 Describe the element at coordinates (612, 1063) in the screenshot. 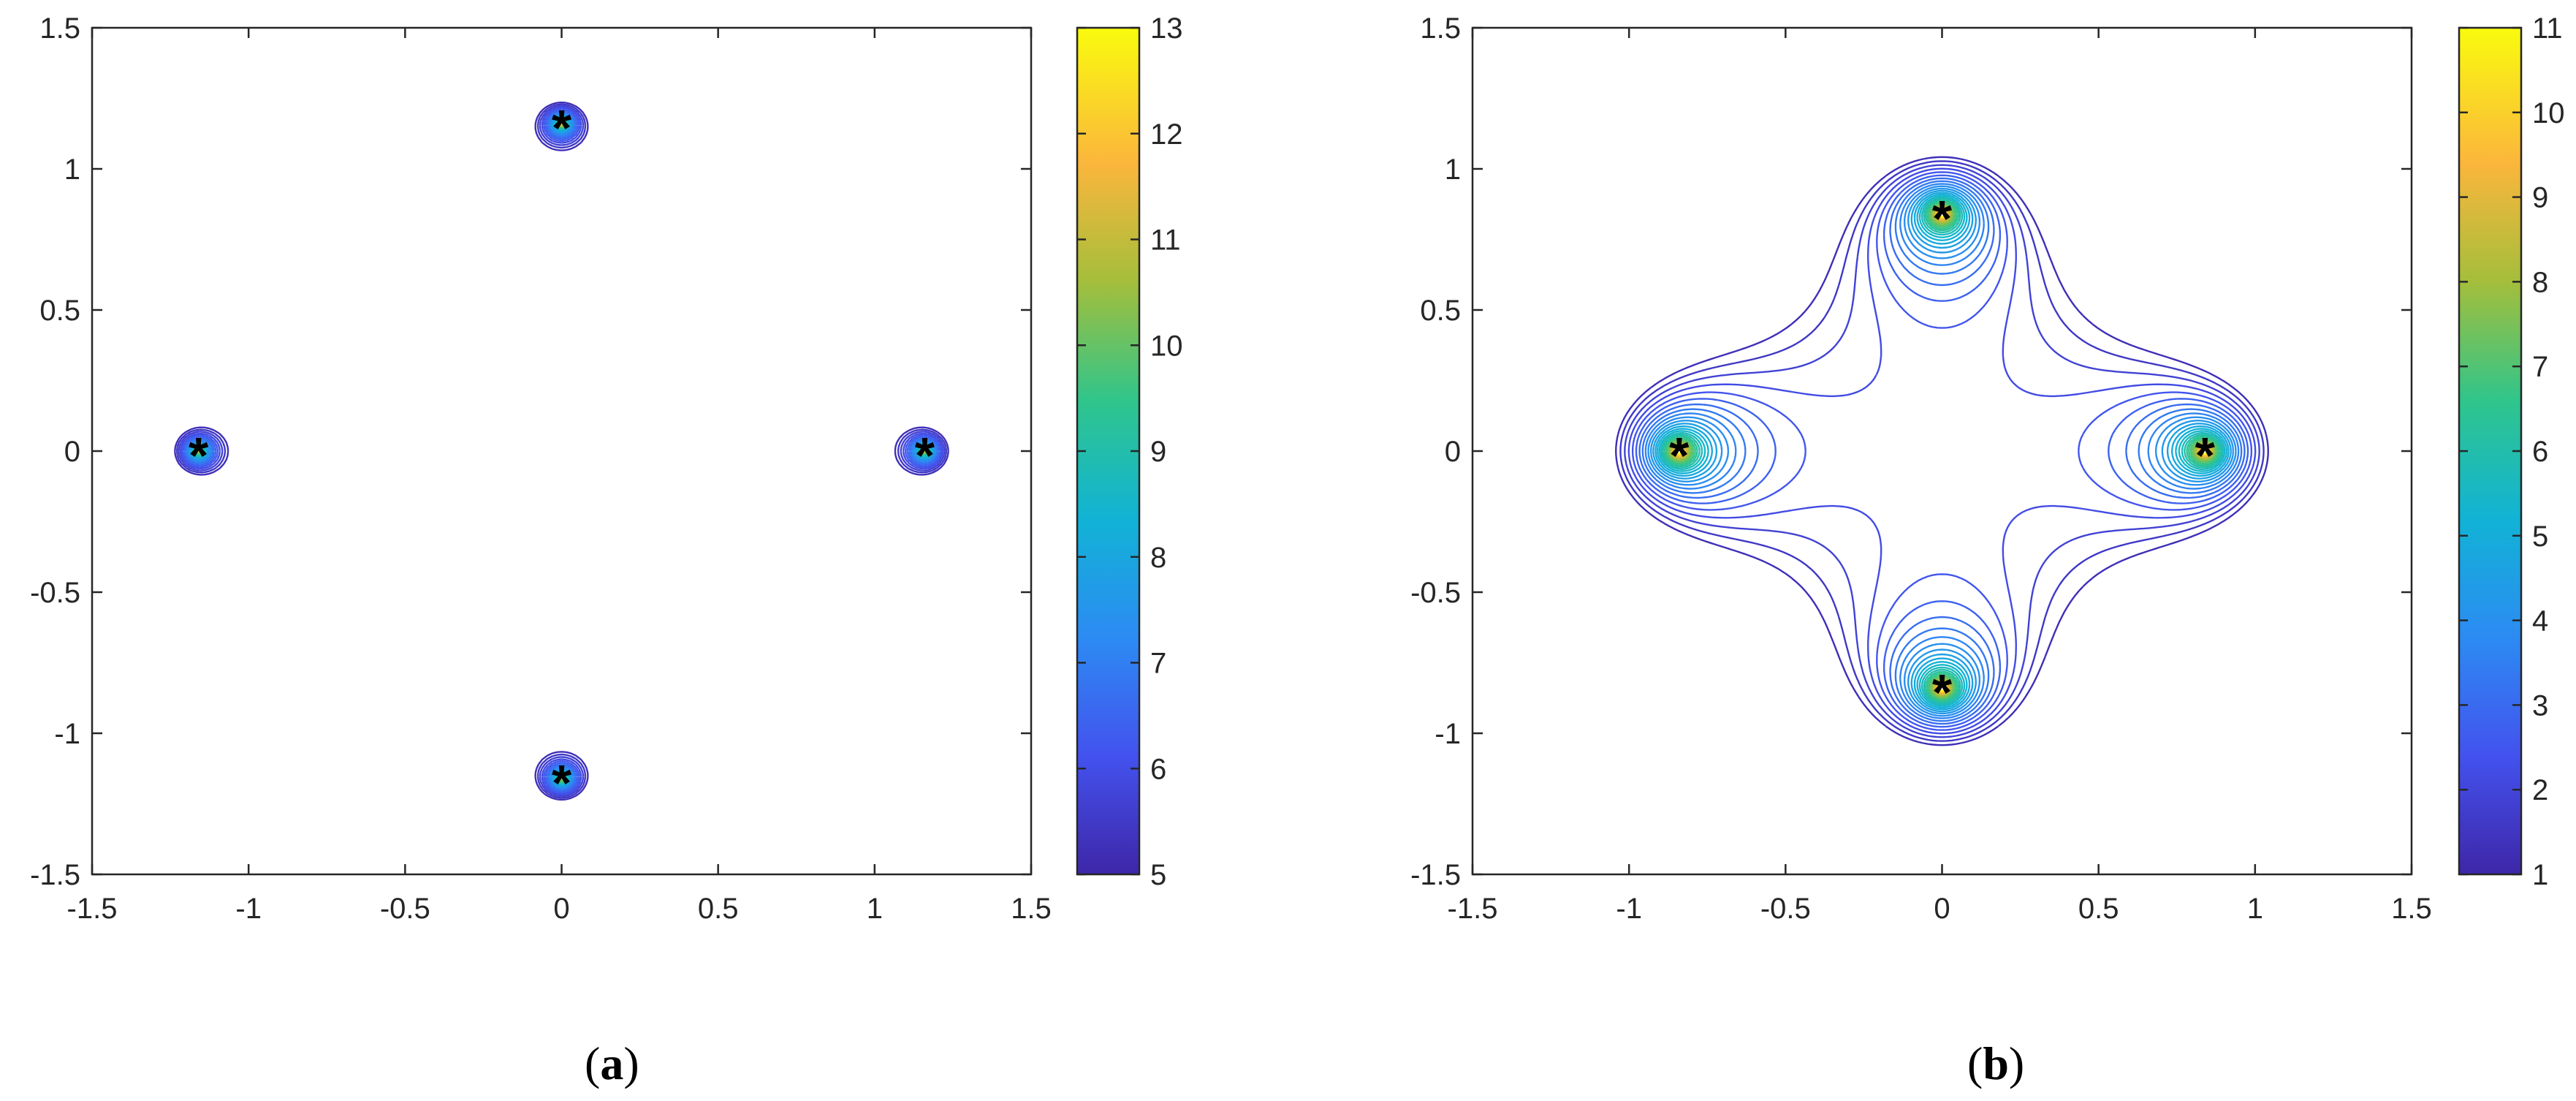

I see `caption-a: (a)` at that location.